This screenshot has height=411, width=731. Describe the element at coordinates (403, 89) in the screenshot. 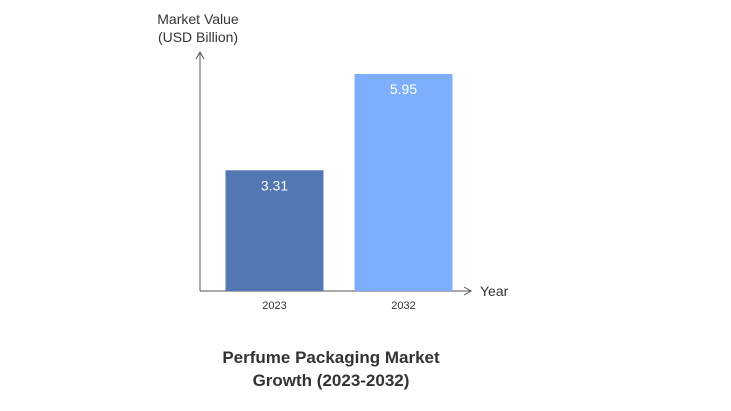

I see `data-label-2032: 5.95` at that location.